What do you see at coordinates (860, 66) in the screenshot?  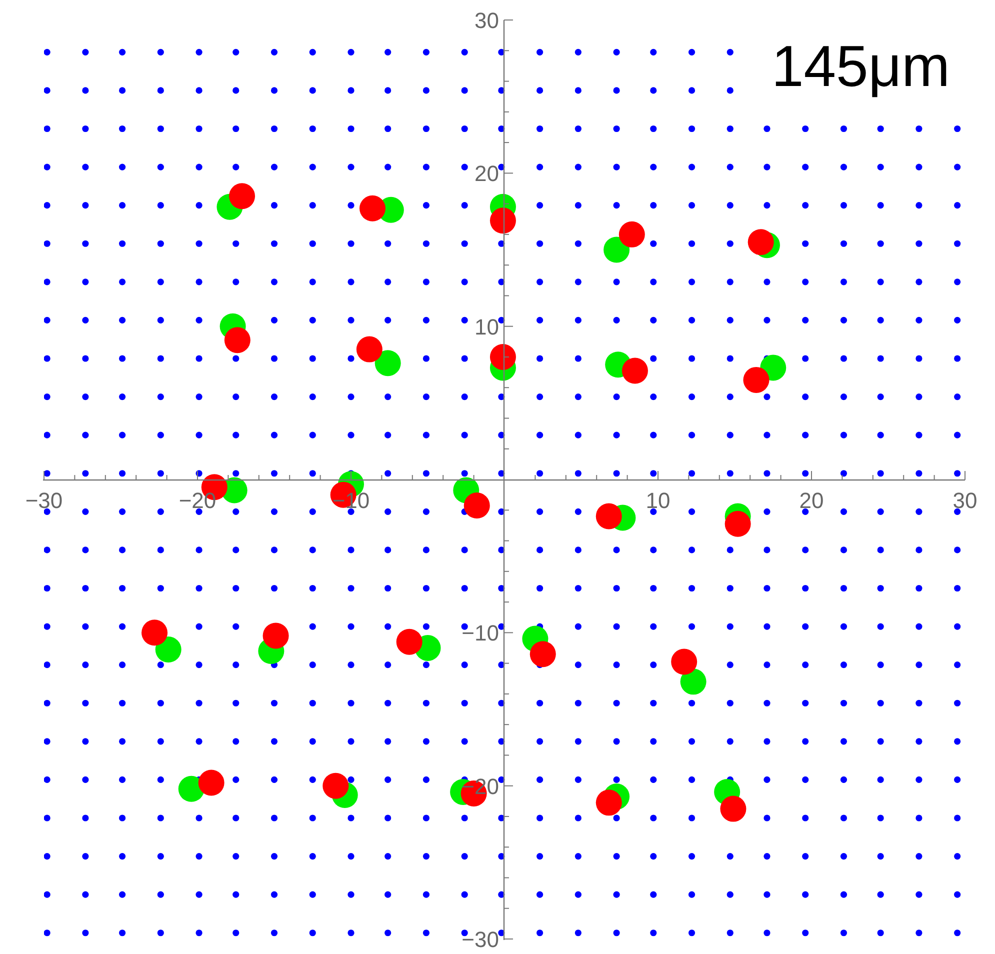 I see `annotation: 145μm` at bounding box center [860, 66].